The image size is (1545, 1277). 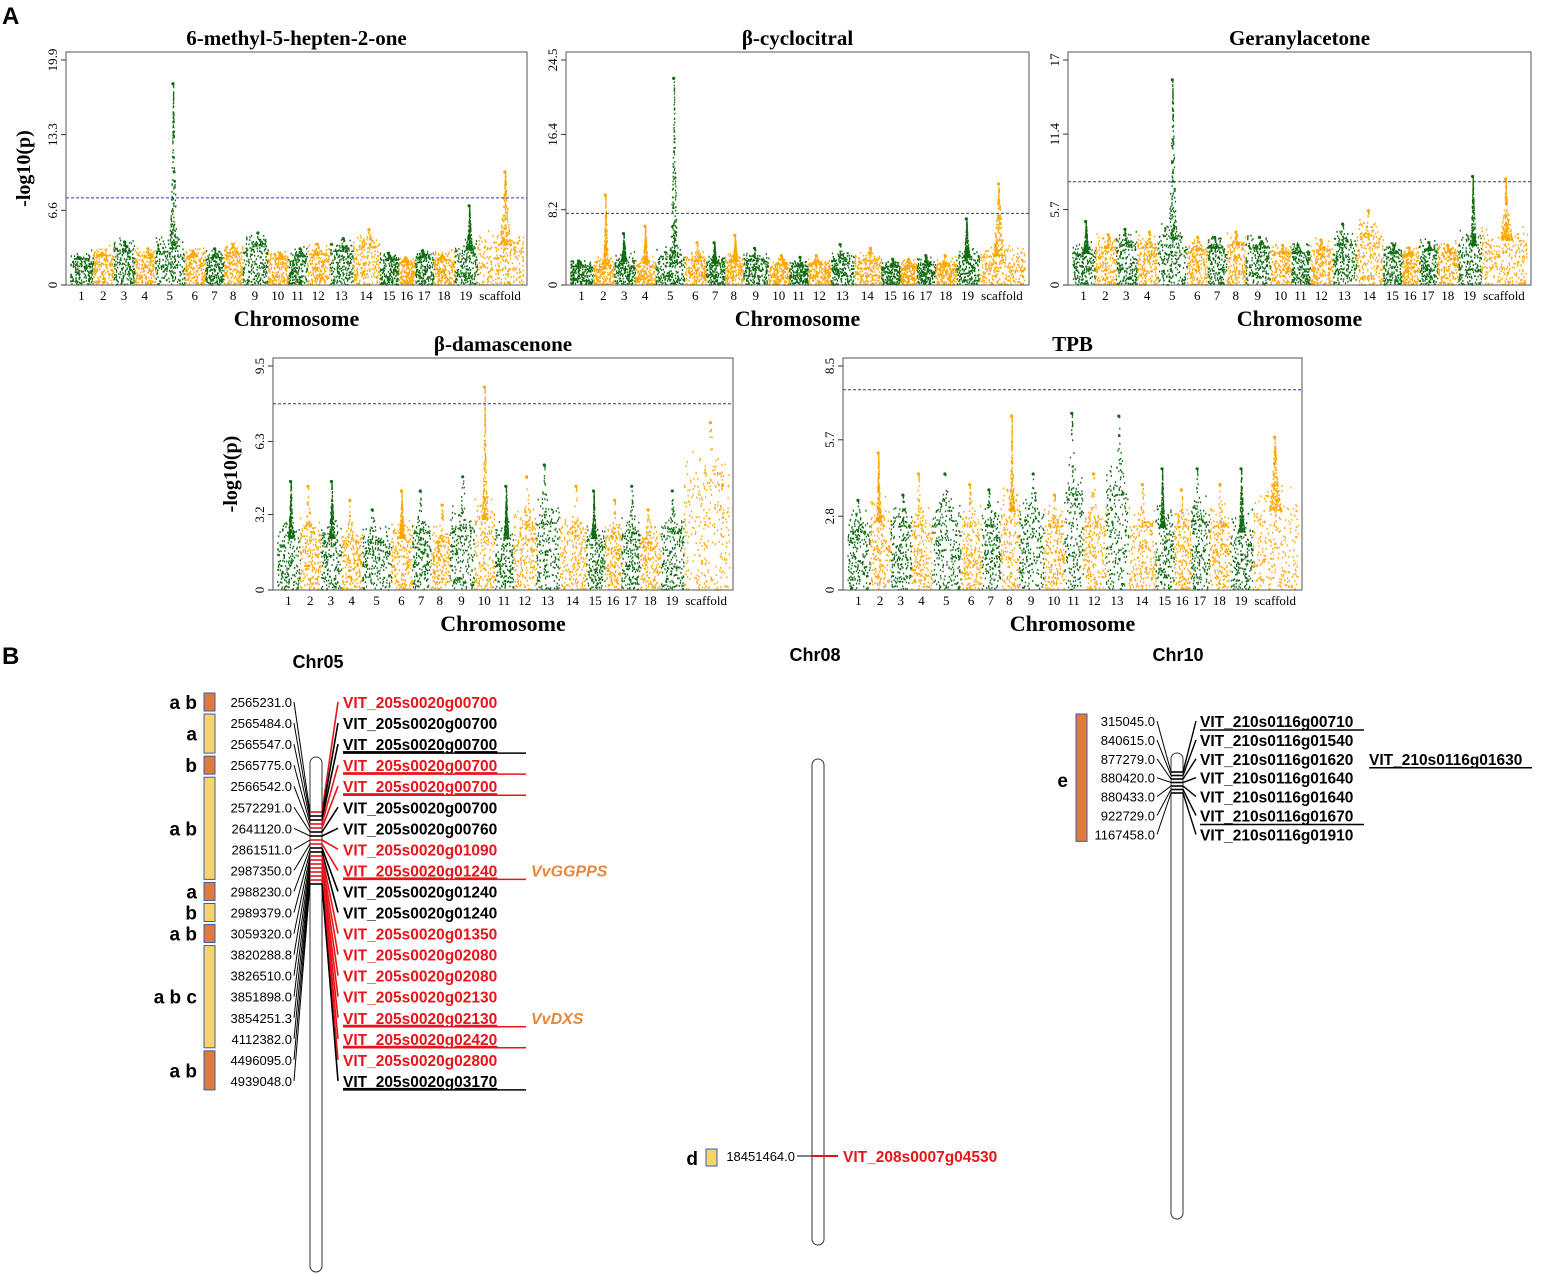 I want to click on gene-label: VIT_210s0116g01670, so click(x=1276, y=817).